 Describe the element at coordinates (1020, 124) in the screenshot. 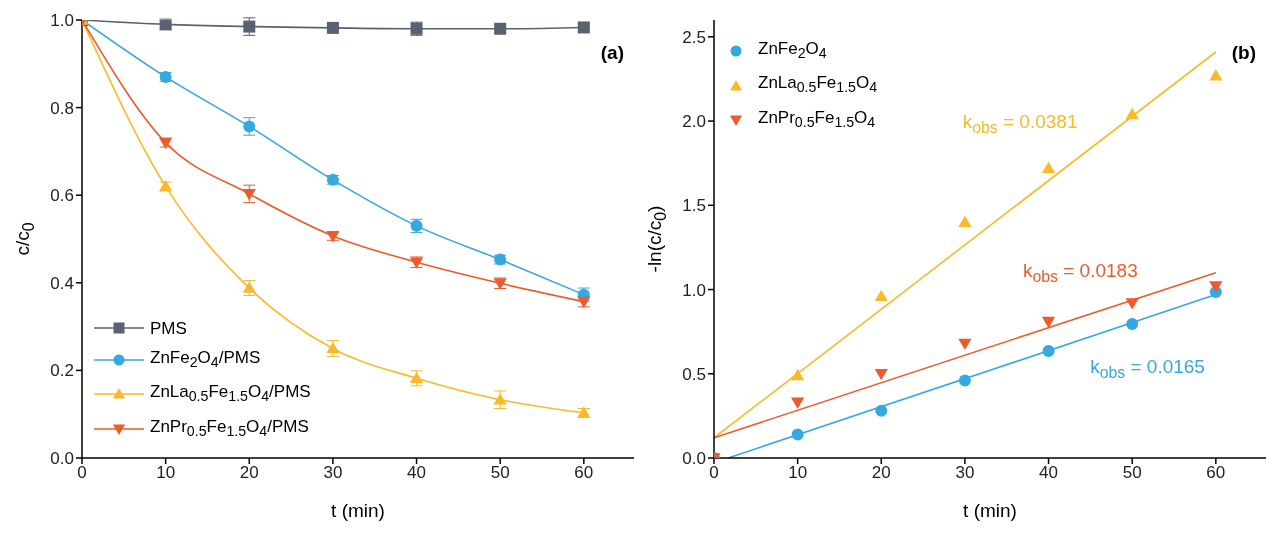

I see `annotation: k$_{obs}$ = 0.0381` at that location.